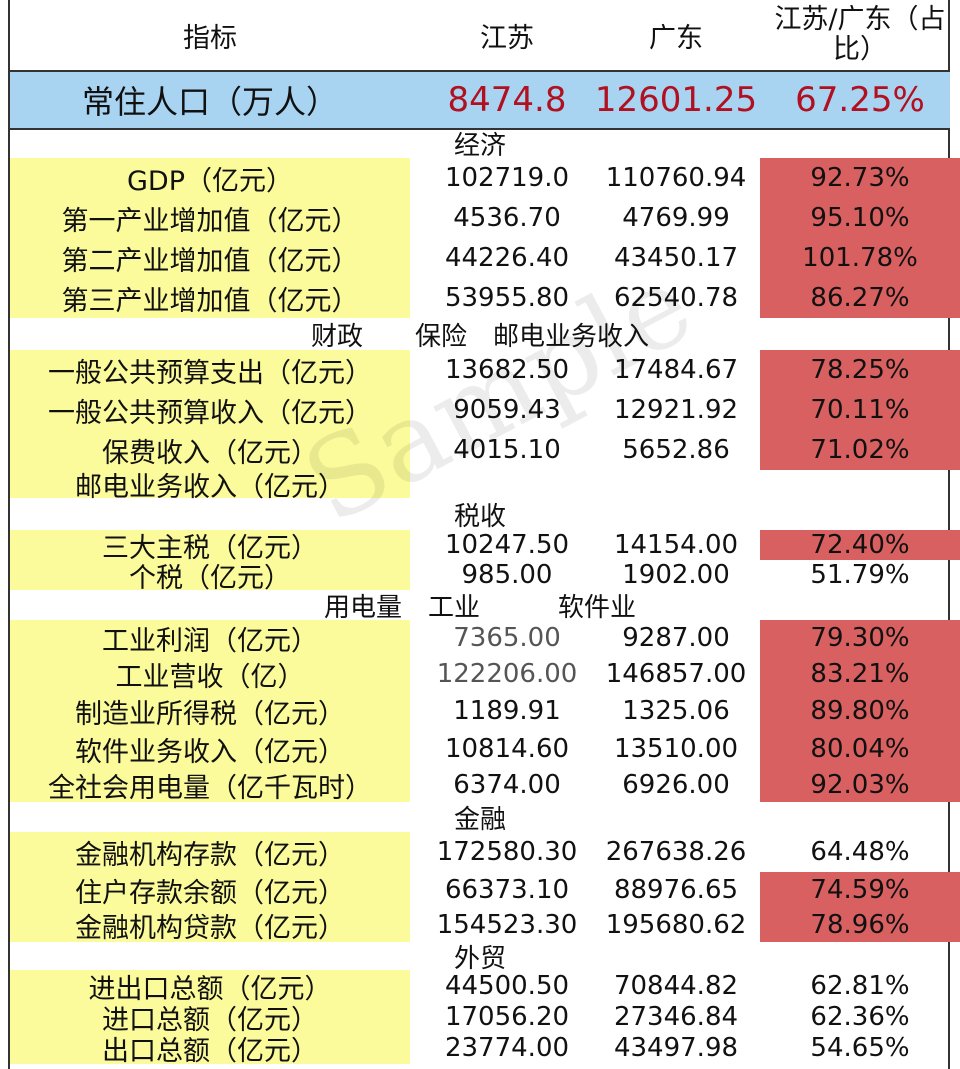 Image resolution: width=960 pixels, height=1069 pixels. What do you see at coordinates (676, 925) in the screenshot?
I see `value-guangdong: 195680.62` at bounding box center [676, 925].